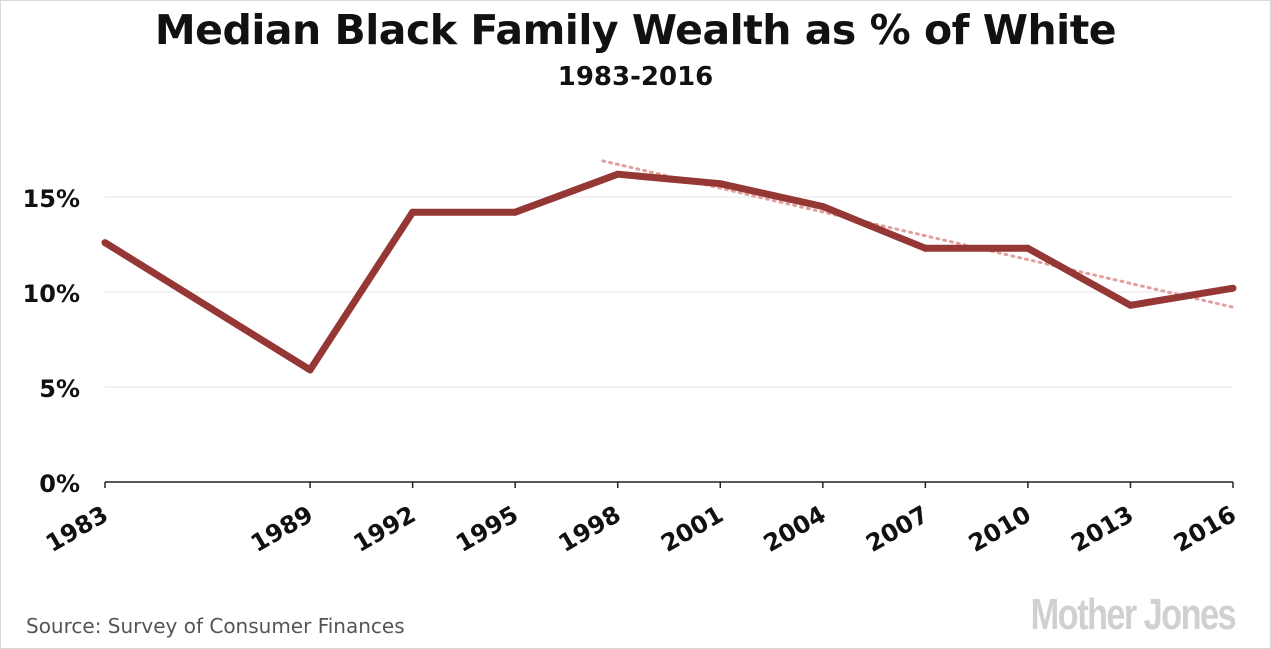 The image size is (1271, 649). What do you see at coordinates (59, 389) in the screenshot?
I see `y-tick-label: 5%` at bounding box center [59, 389].